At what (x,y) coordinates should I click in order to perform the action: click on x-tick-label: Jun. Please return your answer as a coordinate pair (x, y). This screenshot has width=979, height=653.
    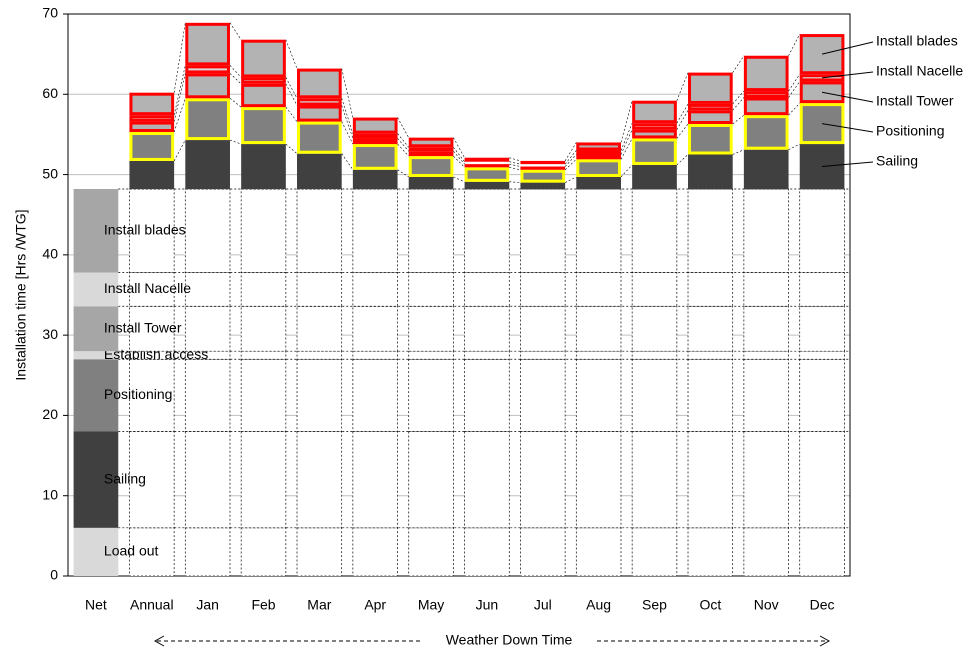
    Looking at the image, I should click on (487, 605).